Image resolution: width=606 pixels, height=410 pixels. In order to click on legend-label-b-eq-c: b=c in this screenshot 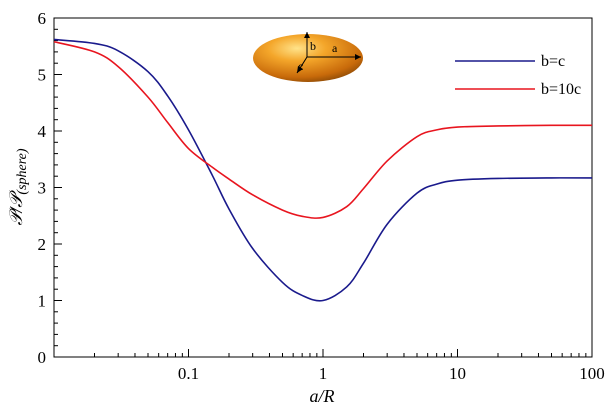, I will do `click(553, 61)`.